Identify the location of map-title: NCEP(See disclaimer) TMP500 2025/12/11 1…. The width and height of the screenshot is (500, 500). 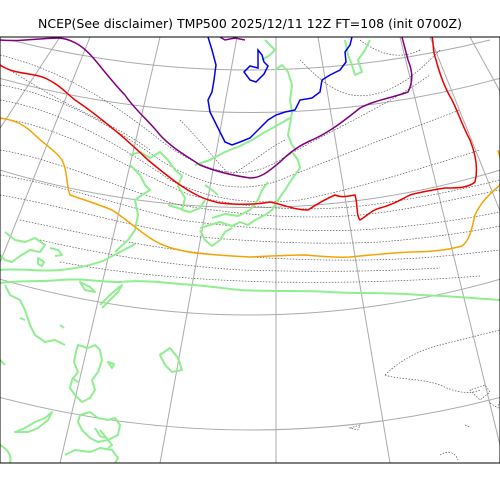
(250, 23).